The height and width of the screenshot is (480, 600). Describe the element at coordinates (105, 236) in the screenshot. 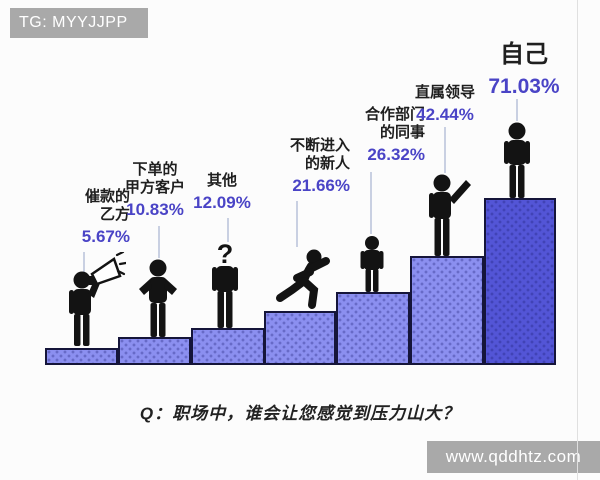

I see `label-percent: 5.67%` at that location.